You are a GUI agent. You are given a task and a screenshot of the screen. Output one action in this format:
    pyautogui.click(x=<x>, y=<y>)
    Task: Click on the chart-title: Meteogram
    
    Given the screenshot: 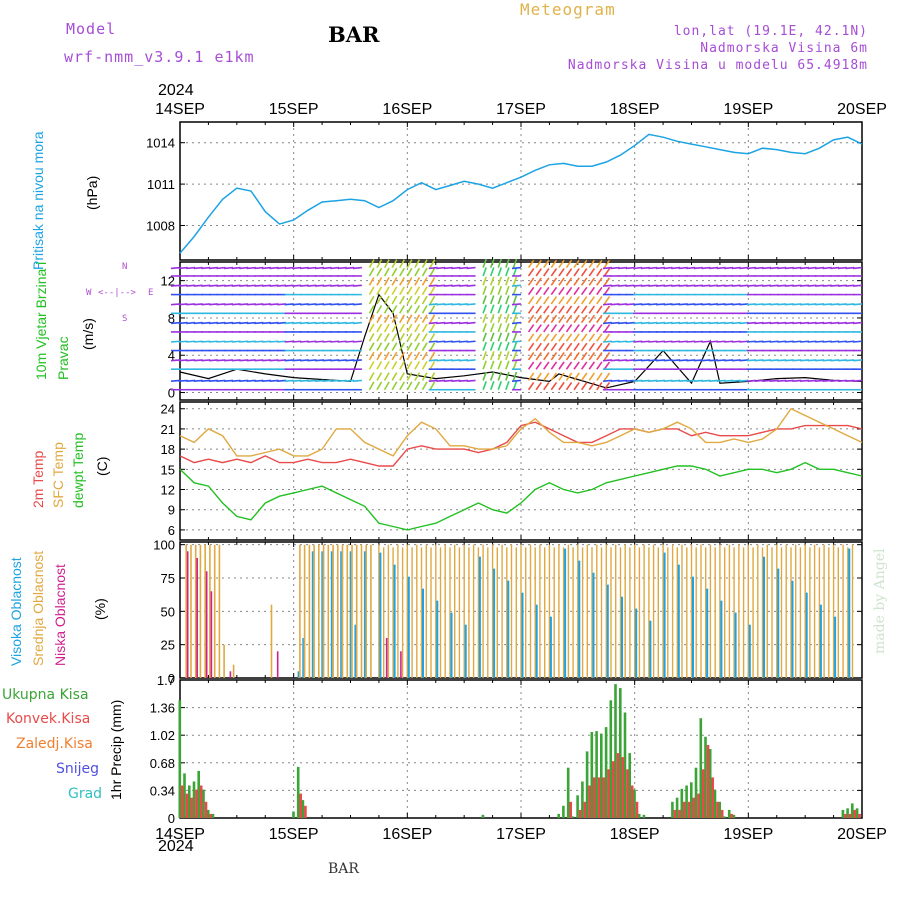 What is the action you would take?
    pyautogui.click(x=568, y=9)
    